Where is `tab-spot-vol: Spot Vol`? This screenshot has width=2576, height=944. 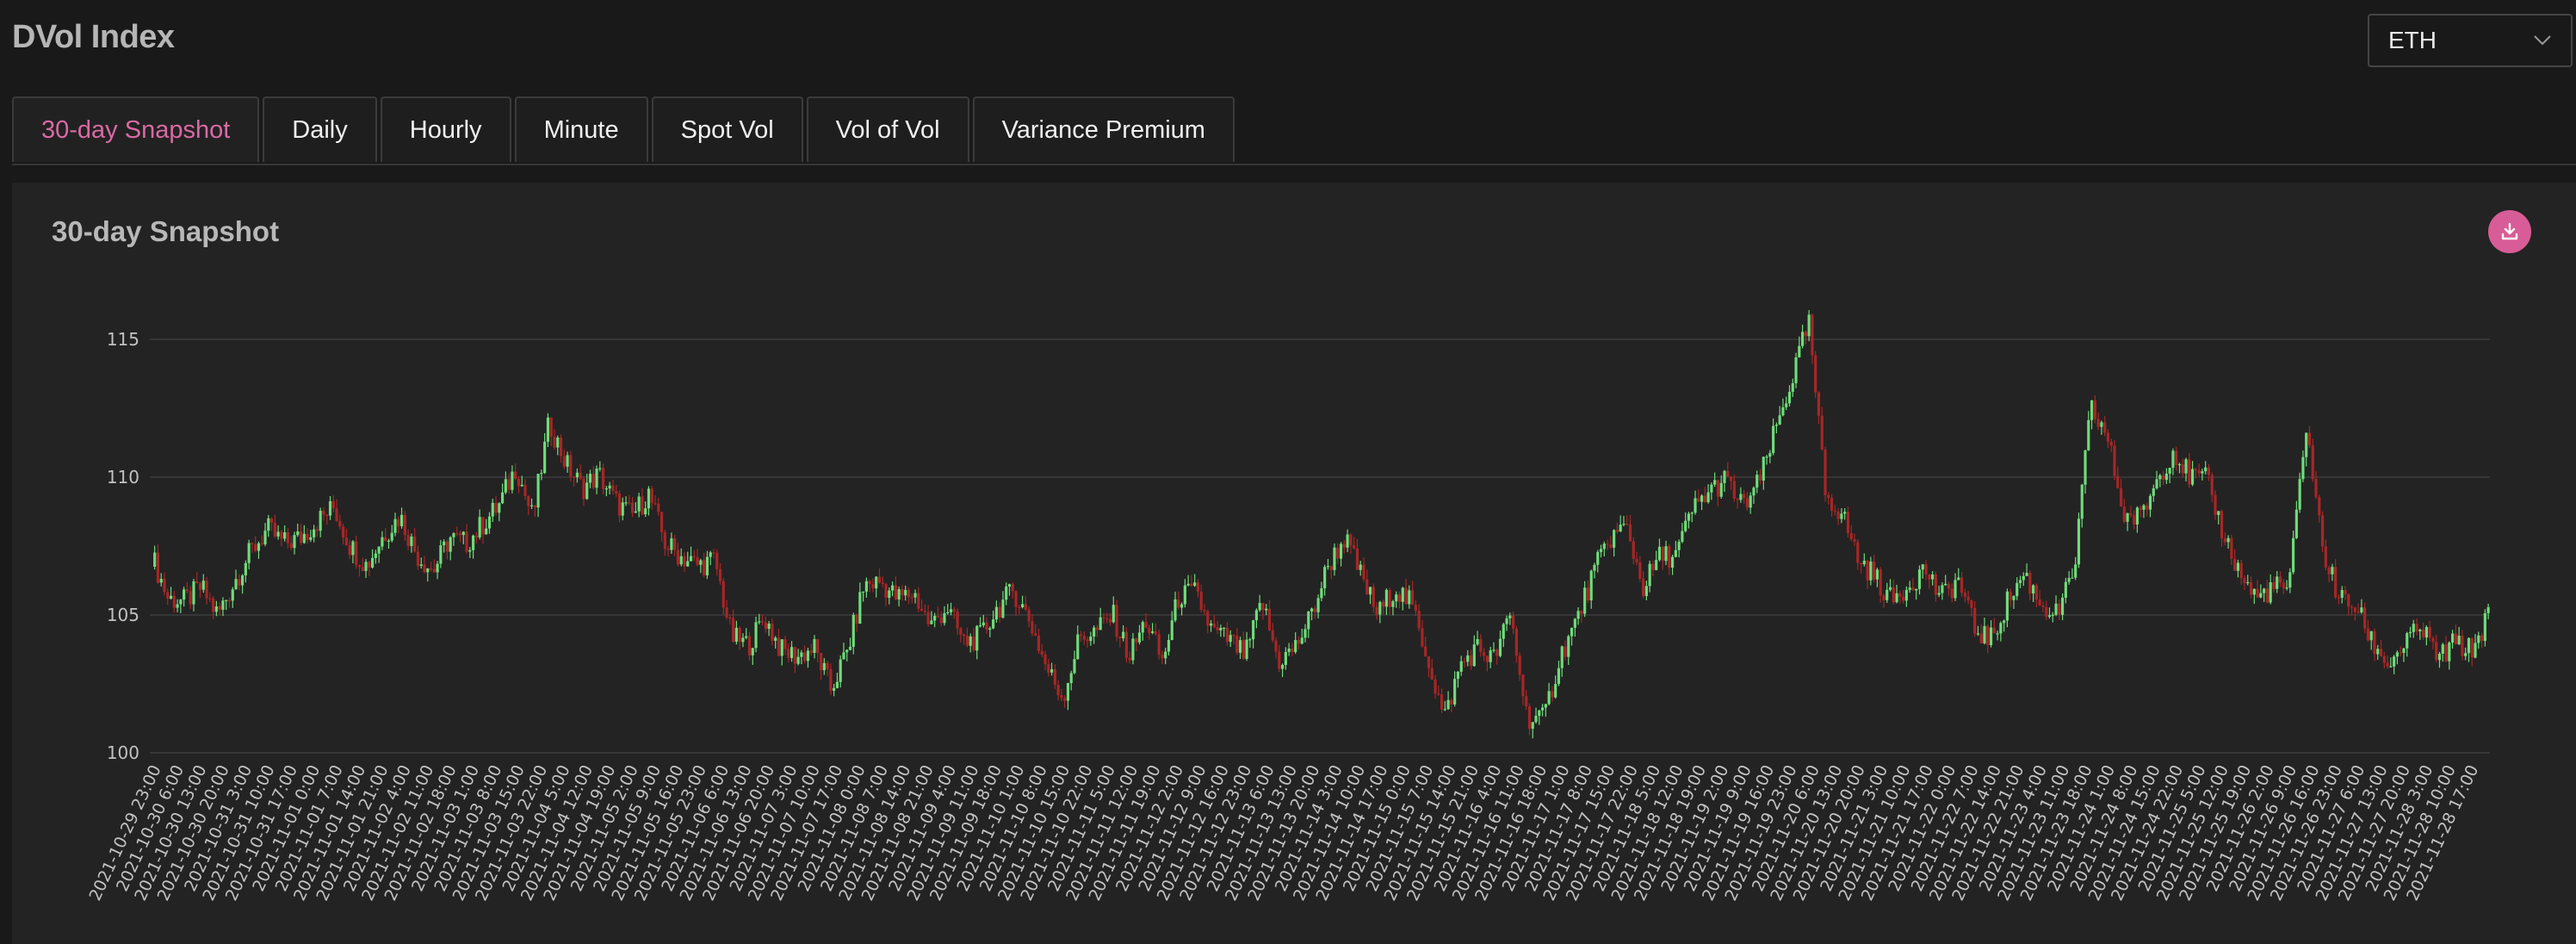
tab-spot-vol: Spot Vol is located at coordinates (727, 129).